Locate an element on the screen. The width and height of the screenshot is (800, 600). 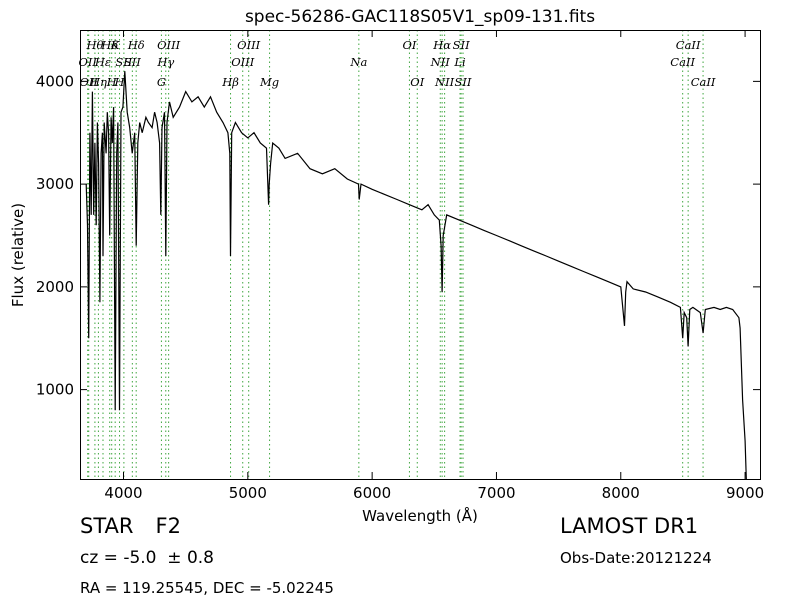
x-tick-label: 9000 is located at coordinates (745, 493).